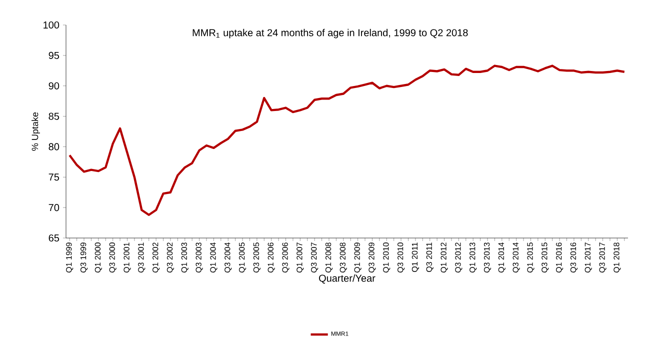 Image resolution: width=666 pixels, height=343 pixels. Describe the element at coordinates (372, 257) in the screenshot. I see `x-tick-label: Q3 2009` at that location.